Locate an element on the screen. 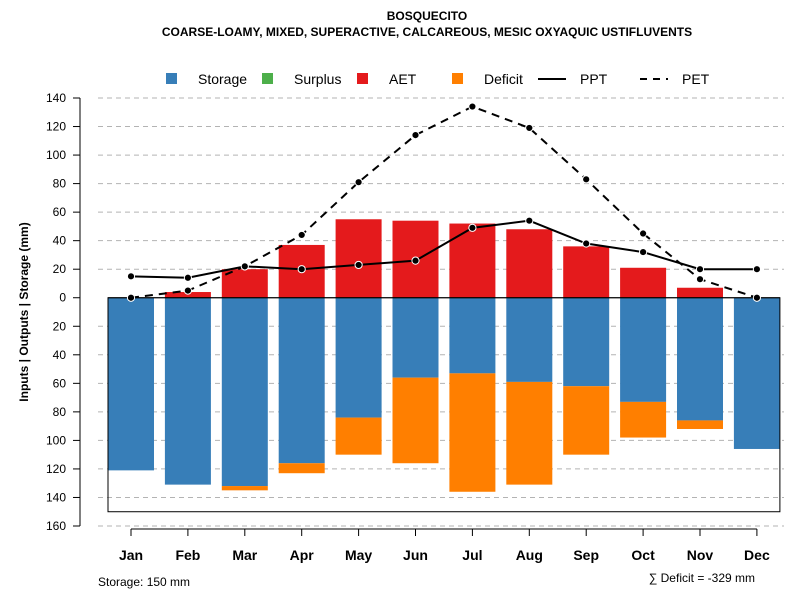 The width and height of the screenshot is (800, 600). x-tick-label: Oct is located at coordinates (643, 555).